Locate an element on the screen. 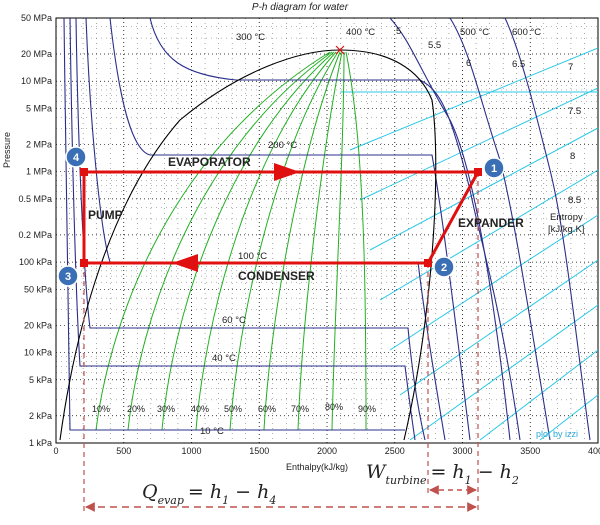 The height and width of the screenshot is (525, 600). state-number: 3 is located at coordinates (68, 277).